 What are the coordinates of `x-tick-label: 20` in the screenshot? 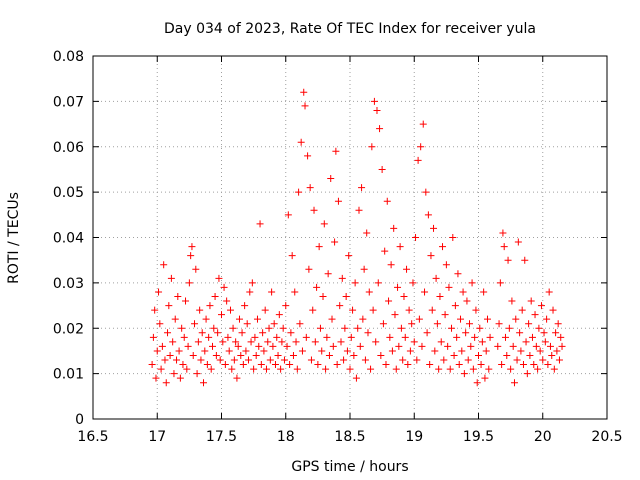 It's located at (543, 437).